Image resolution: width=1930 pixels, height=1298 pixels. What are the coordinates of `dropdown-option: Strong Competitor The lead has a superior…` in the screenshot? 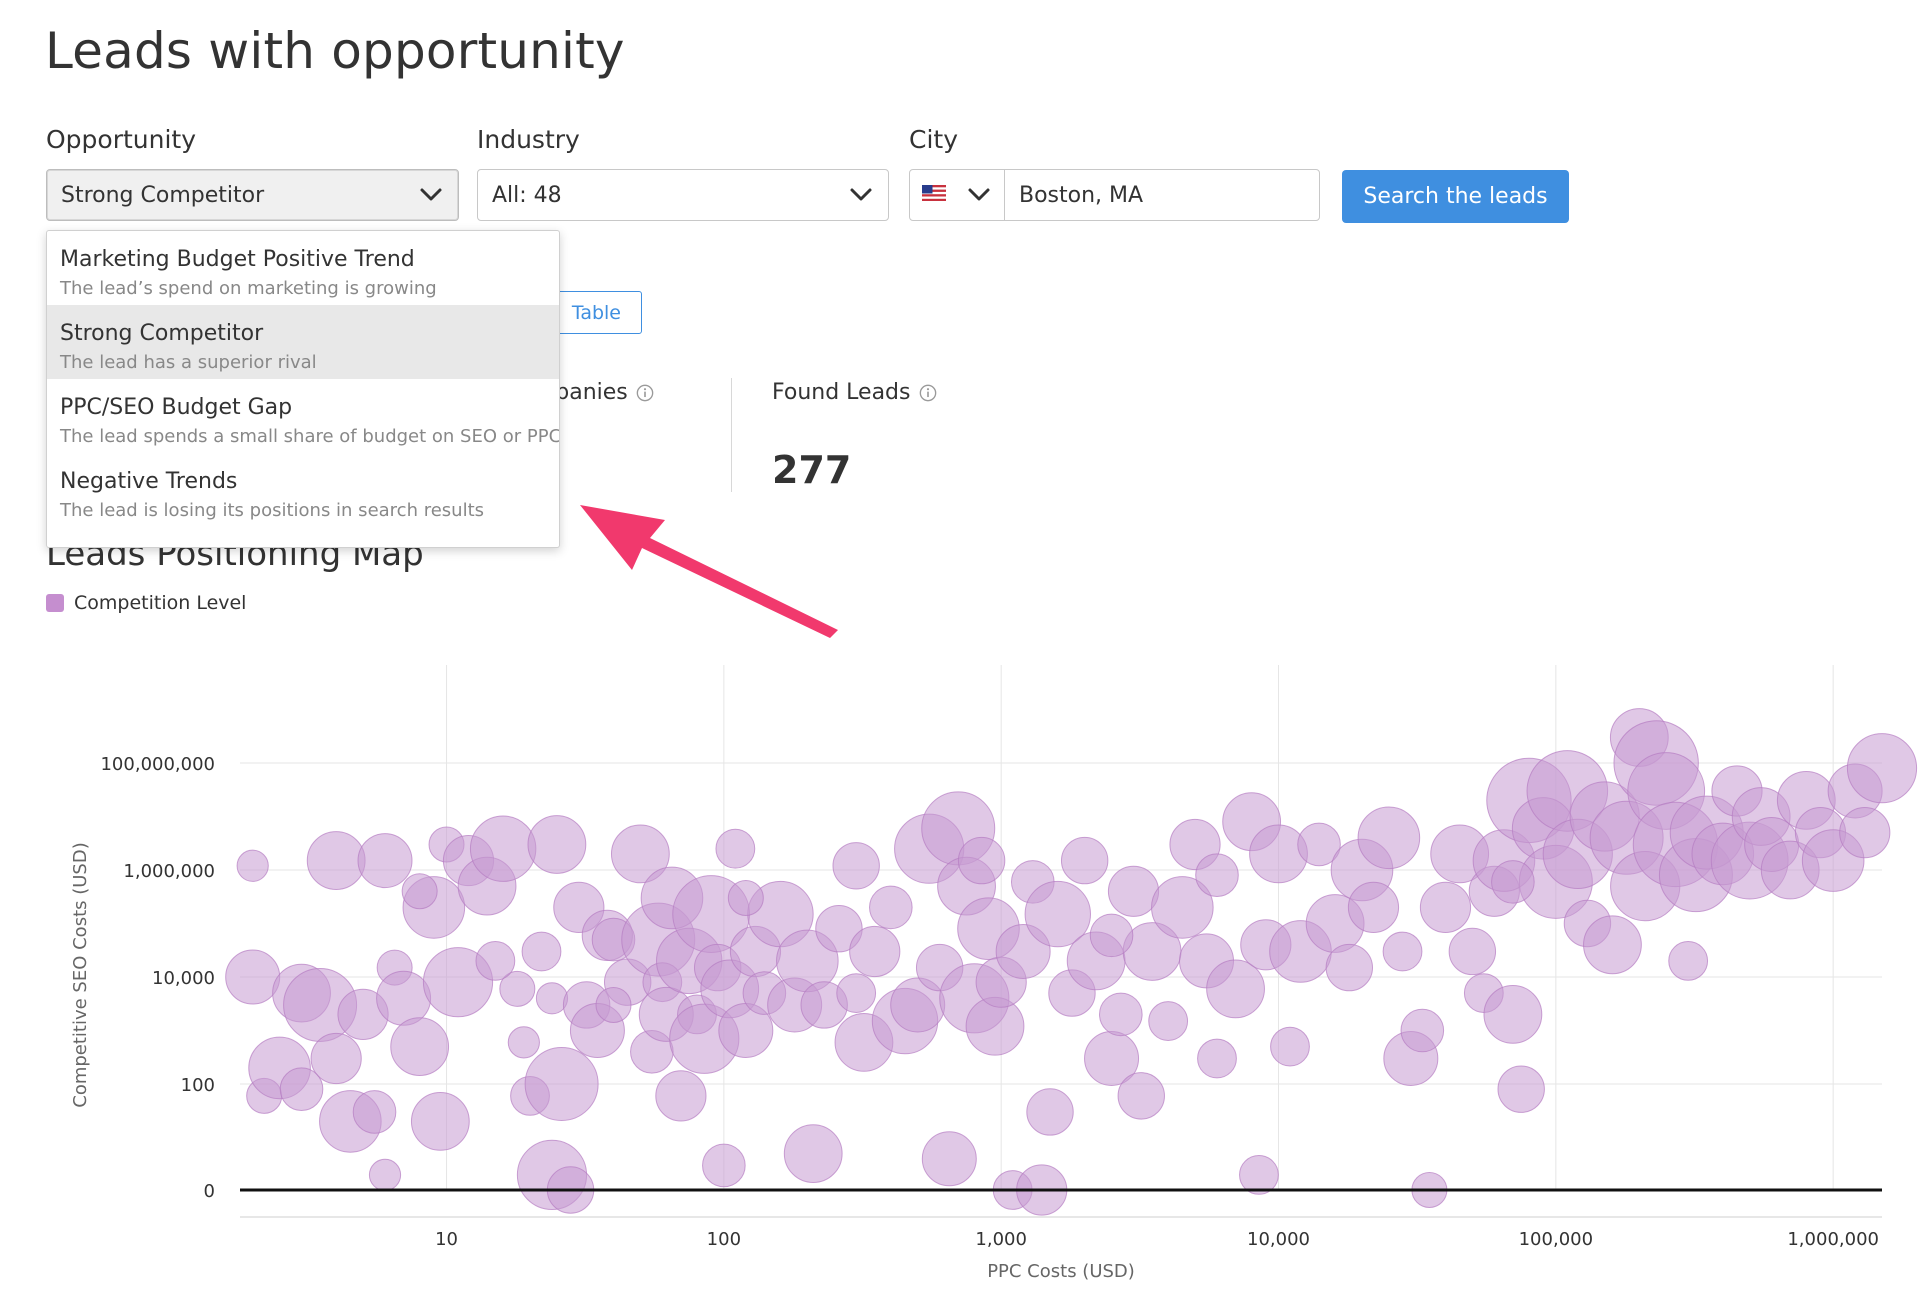 It's located at (303, 342).